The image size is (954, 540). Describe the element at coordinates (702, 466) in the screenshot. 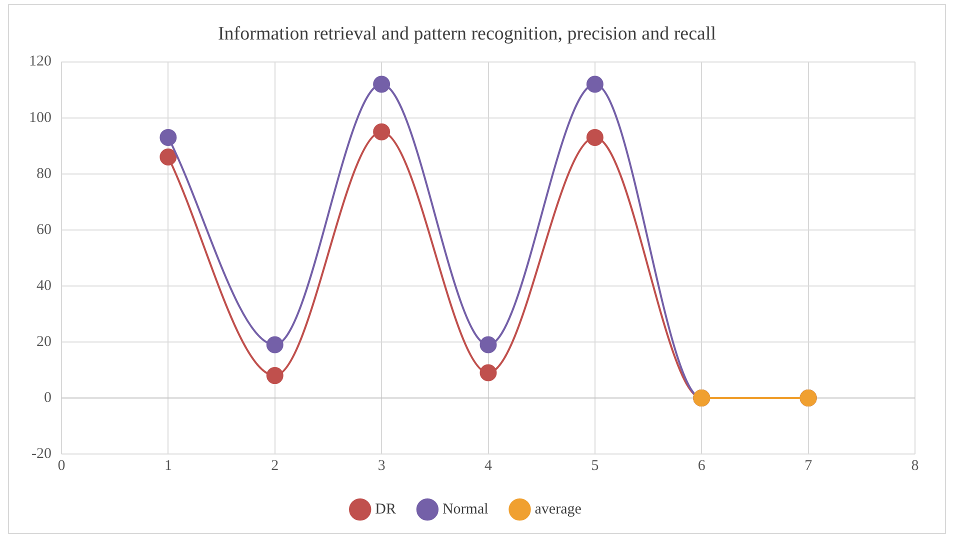

I see `x-tick-label: 6` at that location.